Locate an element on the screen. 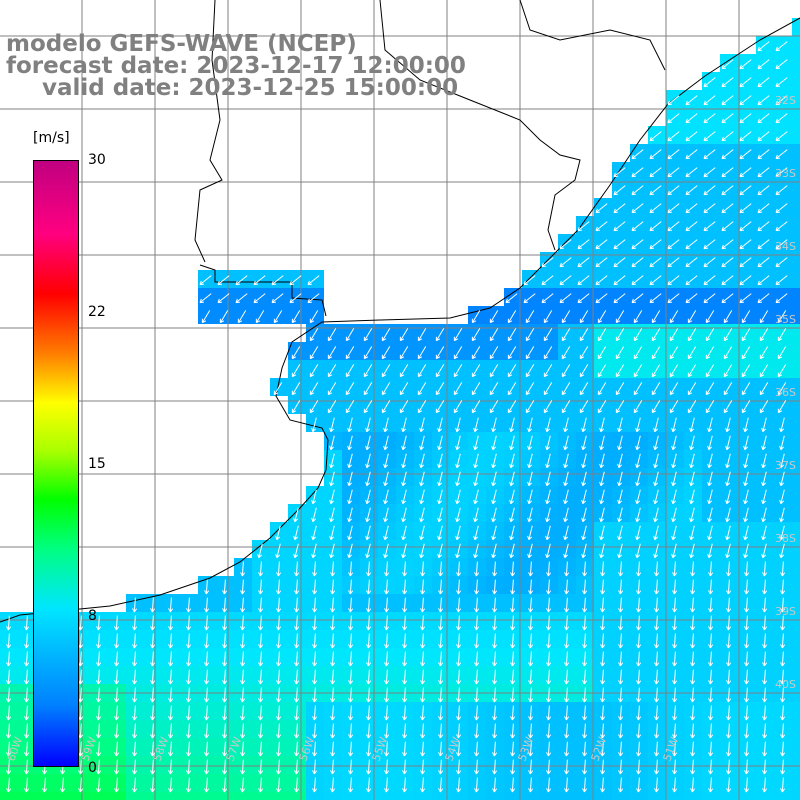 This screenshot has height=800, width=800. latitude-label: 40S is located at coordinates (785, 684).